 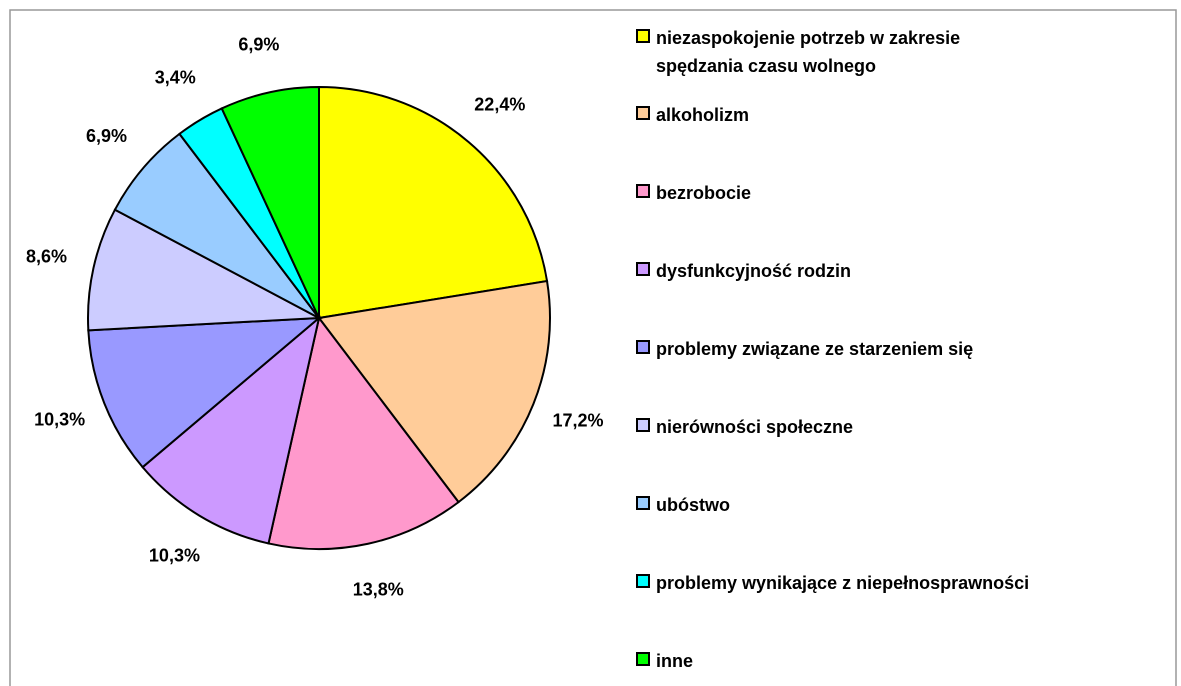 I want to click on data-label: 8,6%, so click(x=46, y=257).